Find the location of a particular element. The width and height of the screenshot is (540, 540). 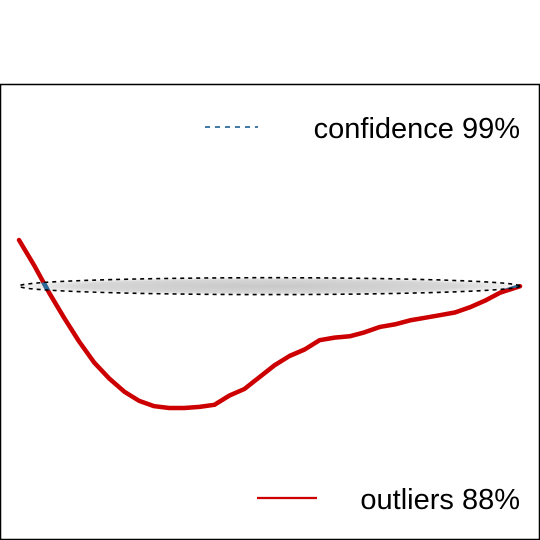

legend-label-outliers: outliers 88% is located at coordinates (440, 500).